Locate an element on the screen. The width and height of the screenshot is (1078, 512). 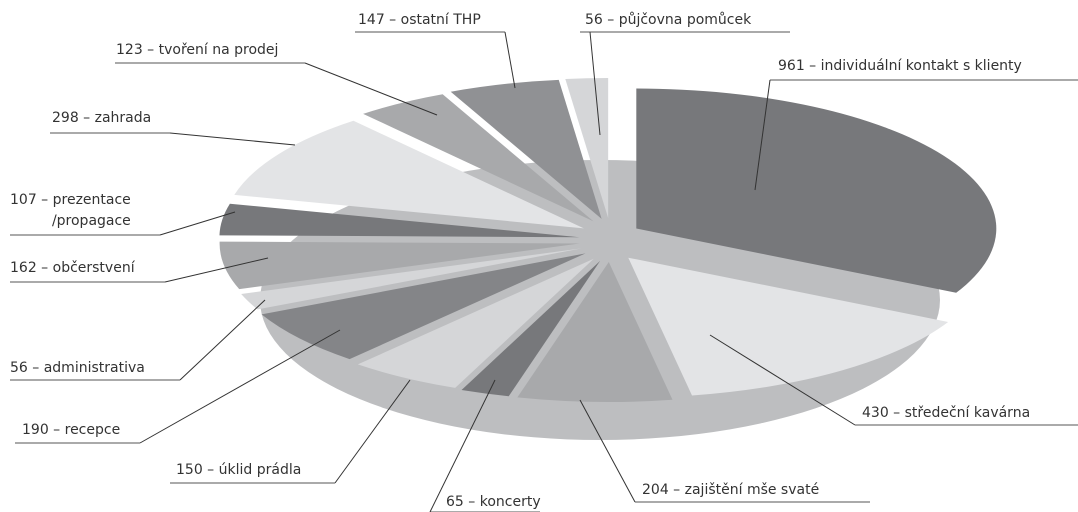
slice-label: 961 – individuální kontakt s klienty is located at coordinates (900, 66).